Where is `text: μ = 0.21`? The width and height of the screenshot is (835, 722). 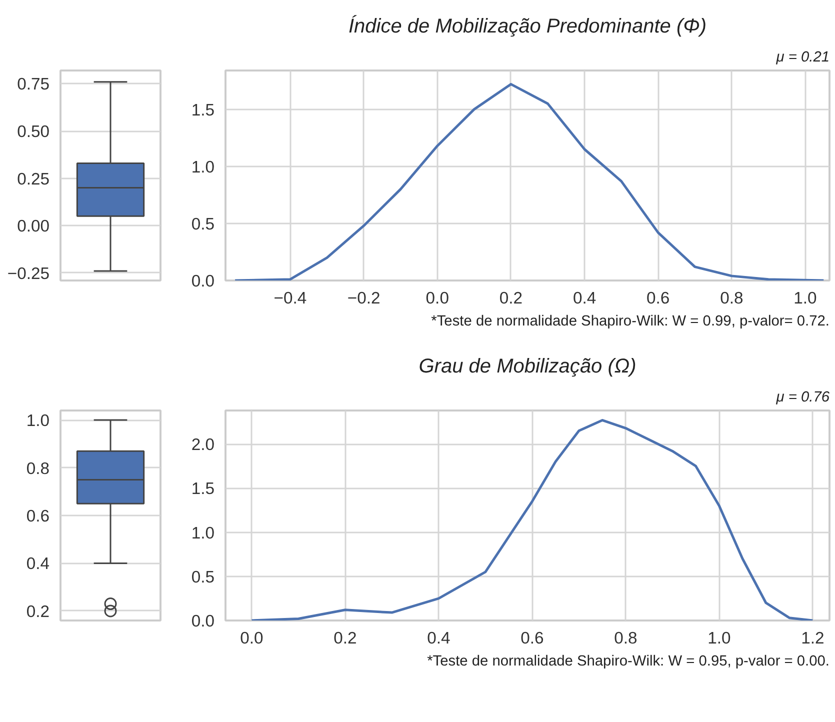 text: μ = 0.21 is located at coordinates (802, 58).